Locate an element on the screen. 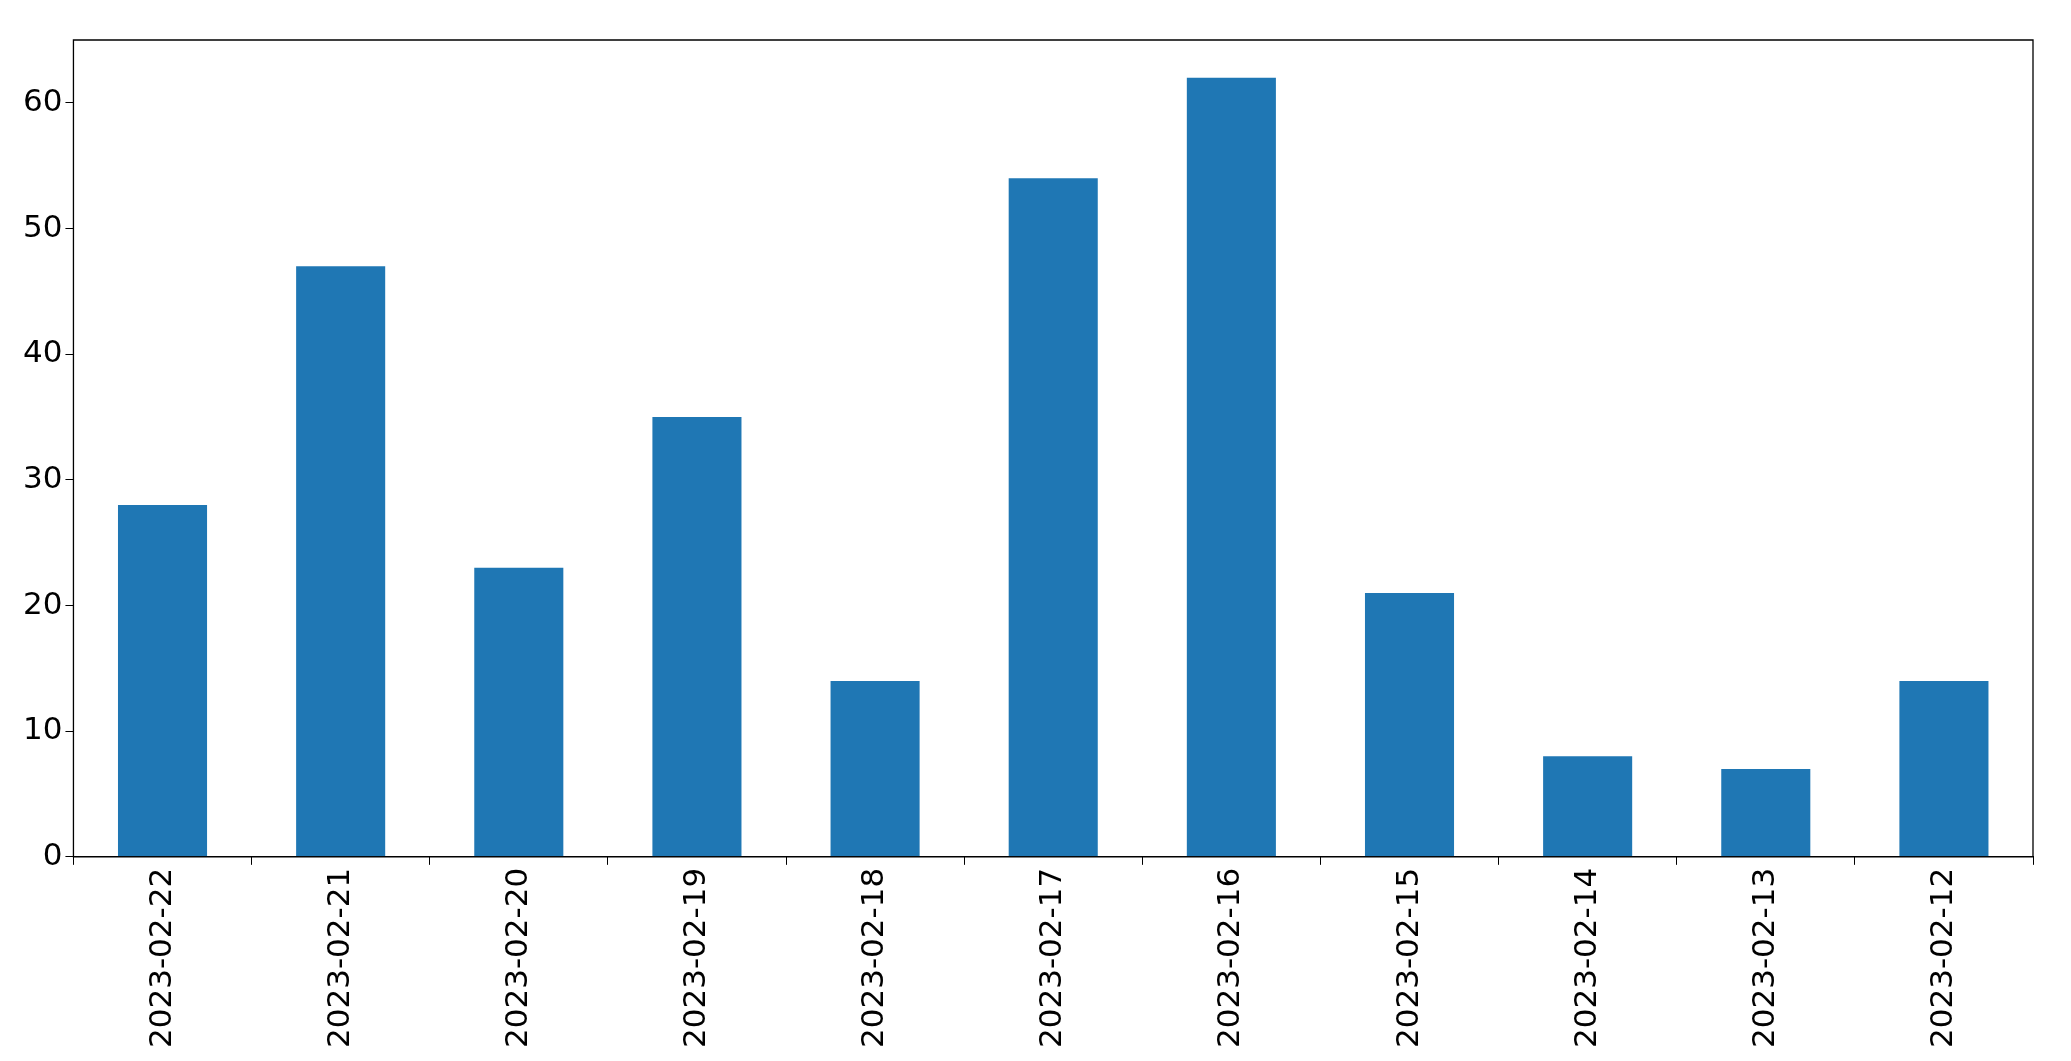 This screenshot has height=1061, width=2071. y-tick-label: 50 is located at coordinates (42, 225).